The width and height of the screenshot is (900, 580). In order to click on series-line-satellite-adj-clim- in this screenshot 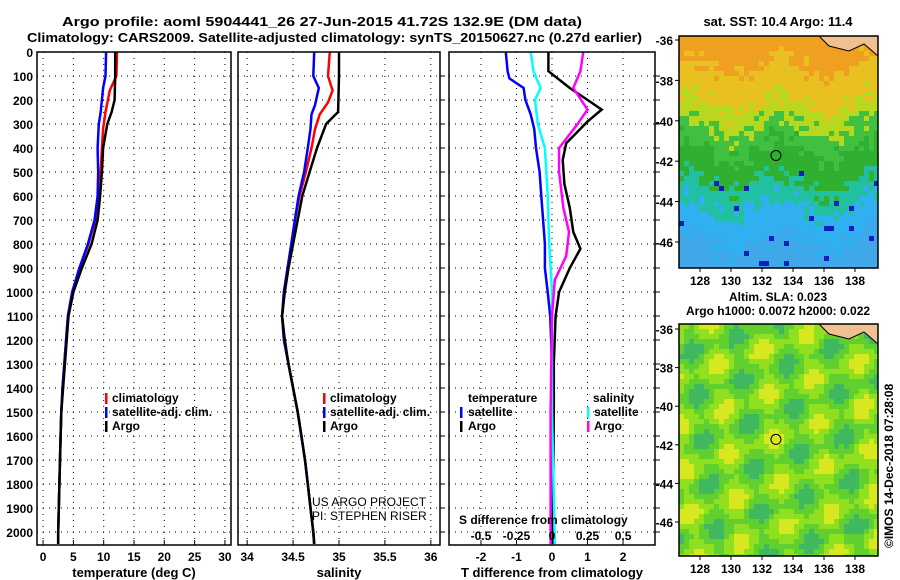, I will do `click(300, 298)`.